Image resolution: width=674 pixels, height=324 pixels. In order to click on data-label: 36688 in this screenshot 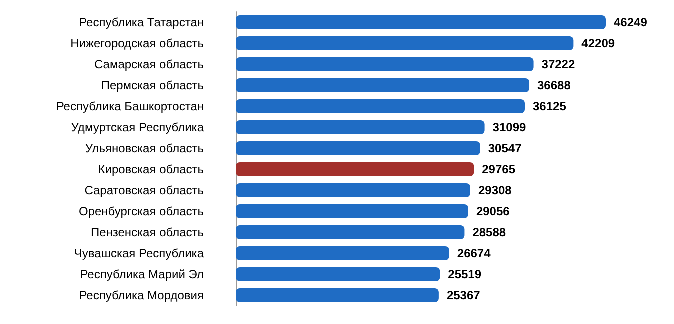, I will do `click(555, 85)`.